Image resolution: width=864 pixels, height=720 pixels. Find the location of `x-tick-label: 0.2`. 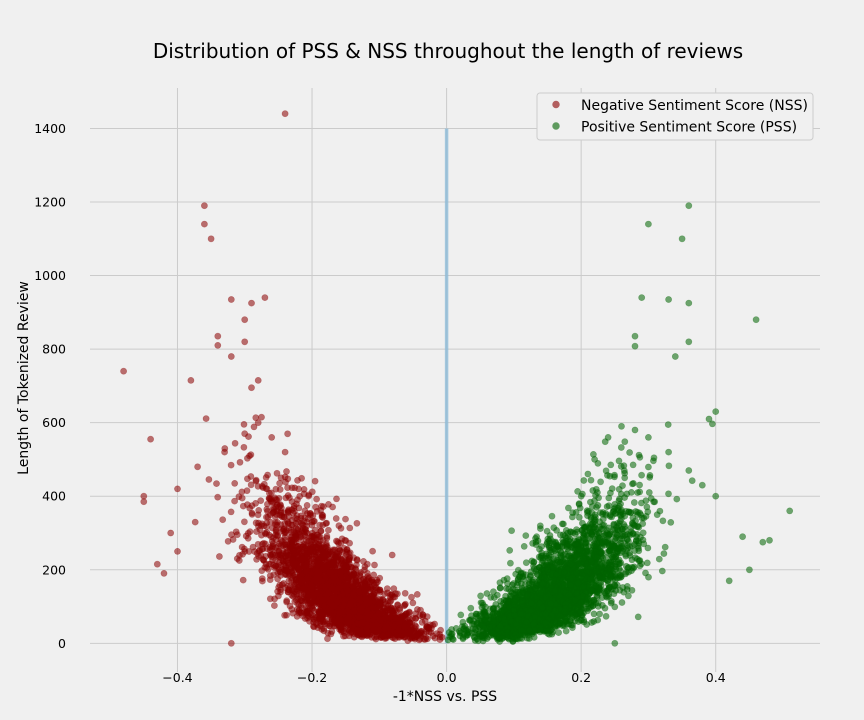

x-tick-label: 0.2 is located at coordinates (581, 677).